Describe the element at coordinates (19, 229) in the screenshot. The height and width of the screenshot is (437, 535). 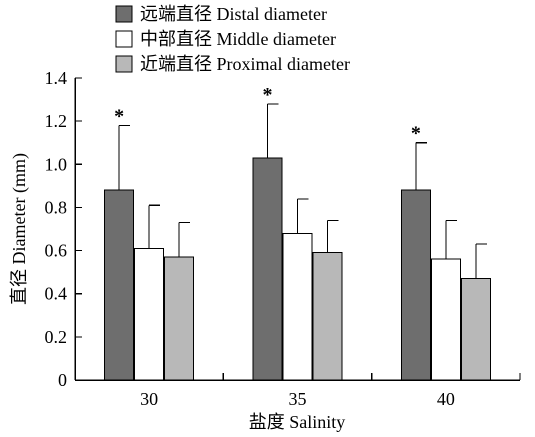
I see `y-axis-title: 直径 Diameter (mm)` at that location.